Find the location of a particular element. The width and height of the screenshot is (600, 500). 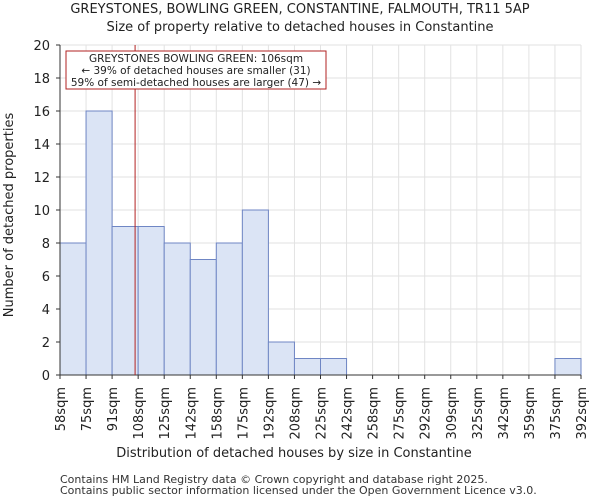

x-tick-label: 192sqm is located at coordinates (269, 413).